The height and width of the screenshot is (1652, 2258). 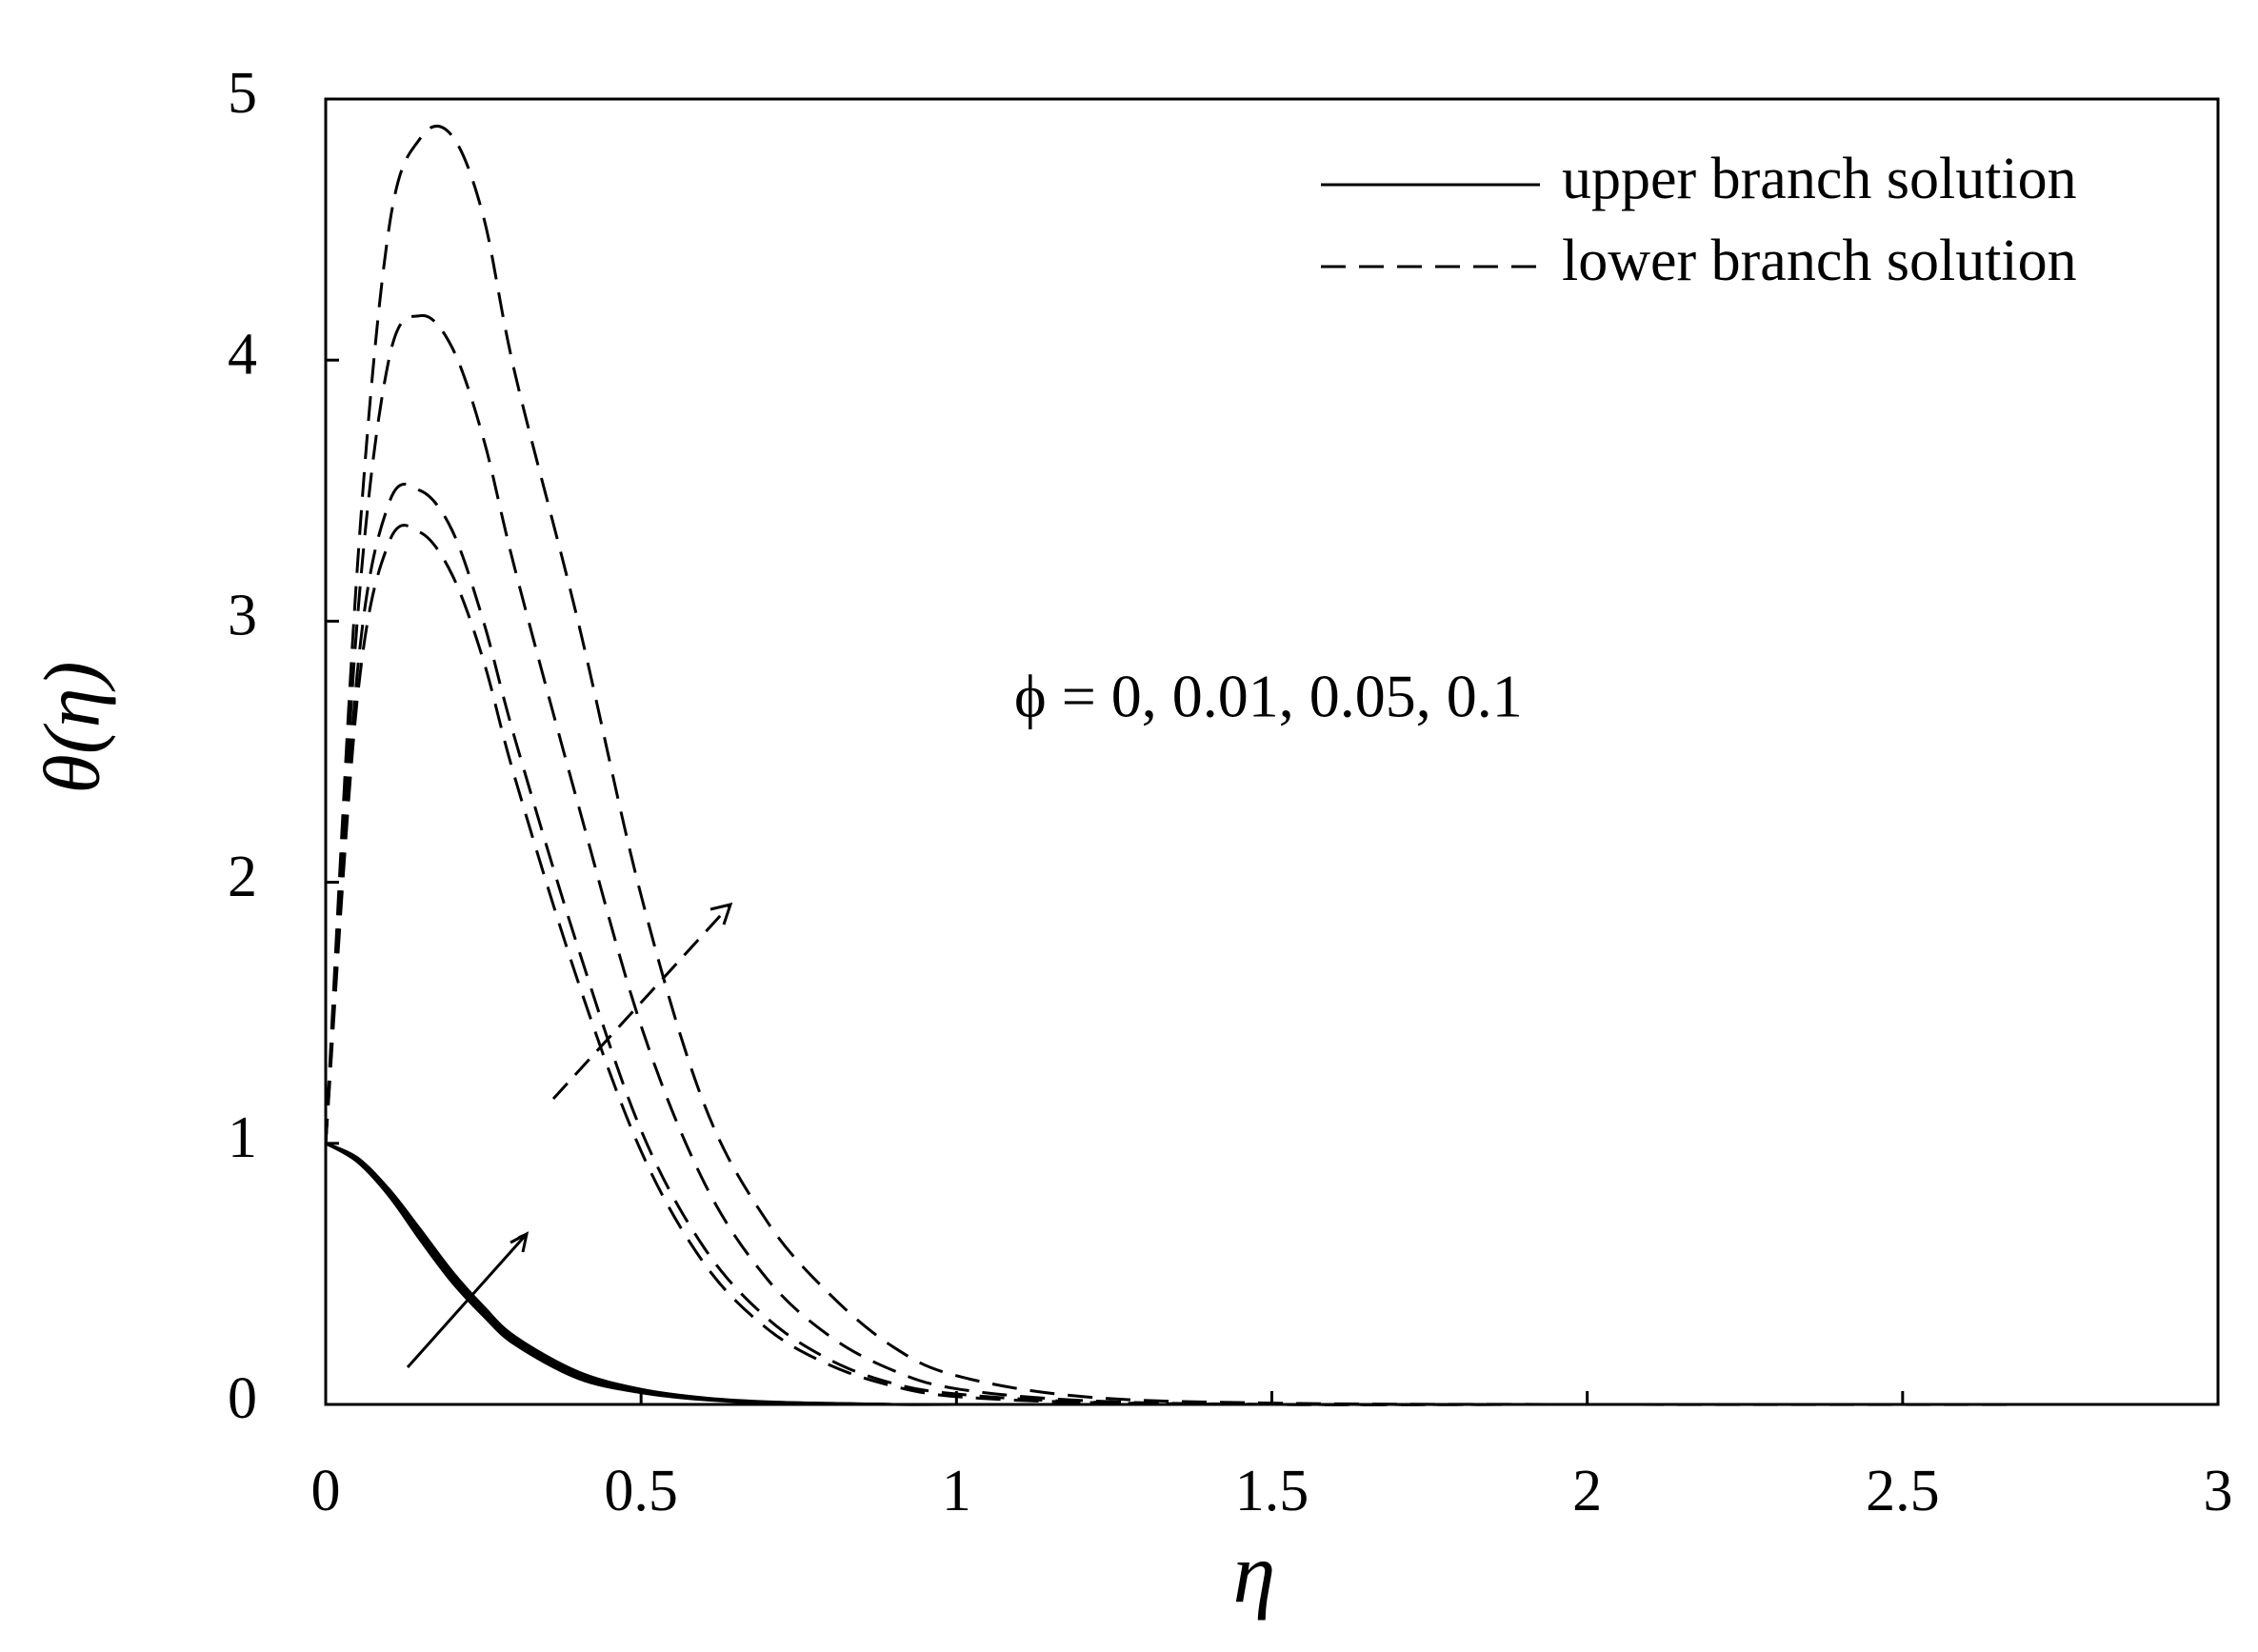 What do you see at coordinates (1268, 696) in the screenshot?
I see `annotation: ϕ = 0, 0.01, 0.05, 0.1` at bounding box center [1268, 696].